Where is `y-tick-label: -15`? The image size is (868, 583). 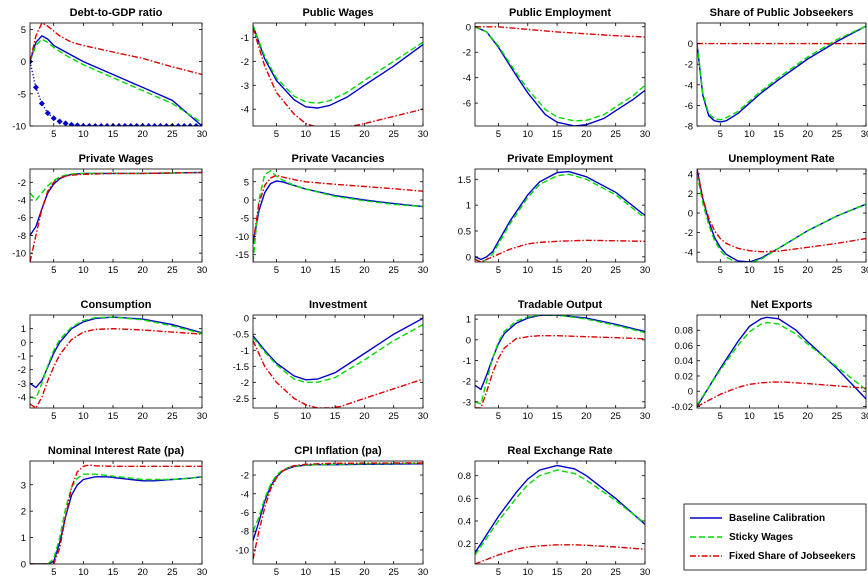 y-tick-label: -15 is located at coordinates (242, 255).